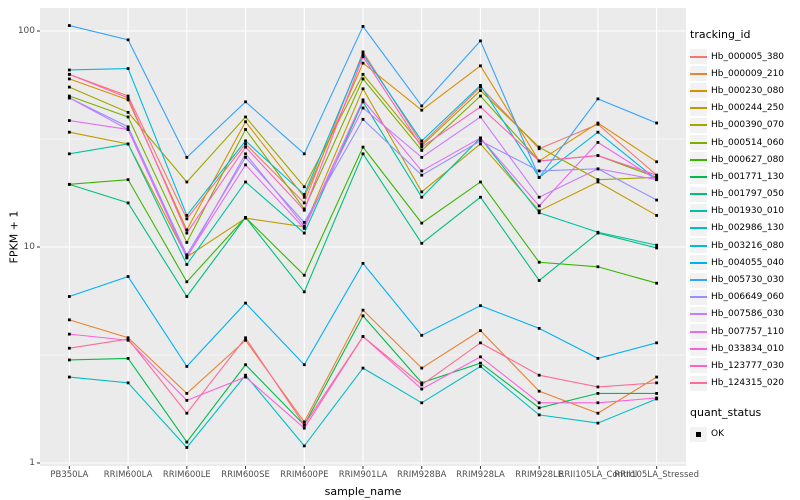  I want to click on legend-item: Hb_000244_250, so click(745, 108).